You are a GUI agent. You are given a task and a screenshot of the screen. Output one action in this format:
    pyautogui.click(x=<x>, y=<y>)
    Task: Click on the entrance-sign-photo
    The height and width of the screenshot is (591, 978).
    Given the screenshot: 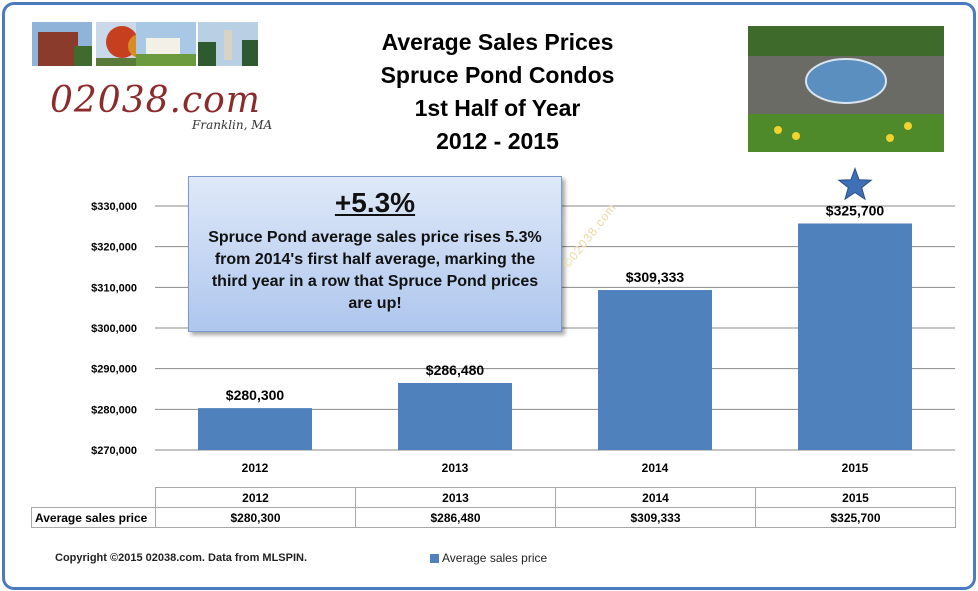 What is the action you would take?
    pyautogui.click(x=846, y=89)
    